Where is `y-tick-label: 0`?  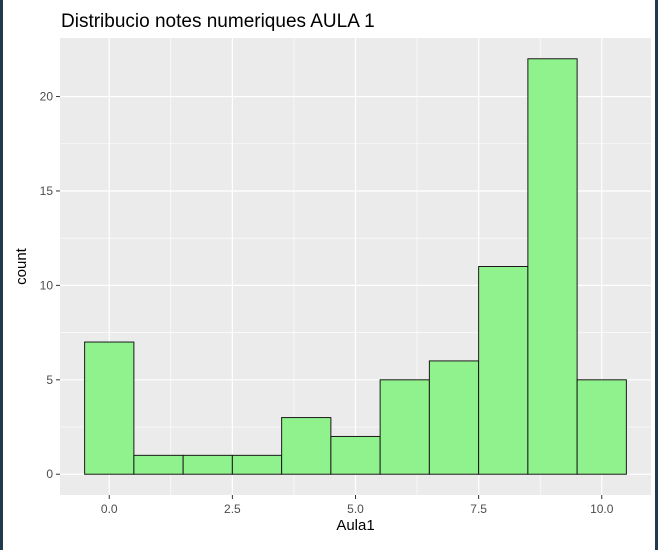
y-tick-label: 0 is located at coordinates (49, 474).